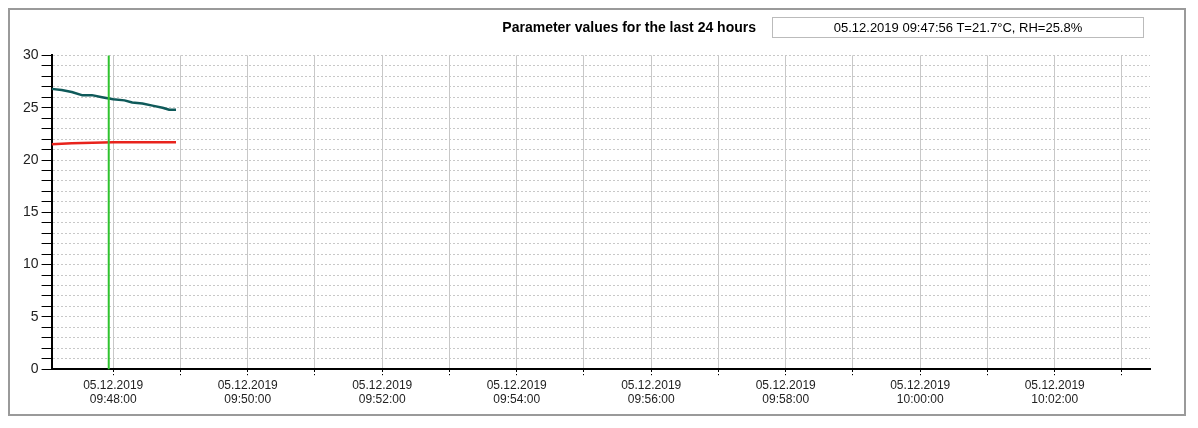 This screenshot has height=428, width=1198. I want to click on x-tick-label: 05.12.2019 10:00:00, so click(920, 392).